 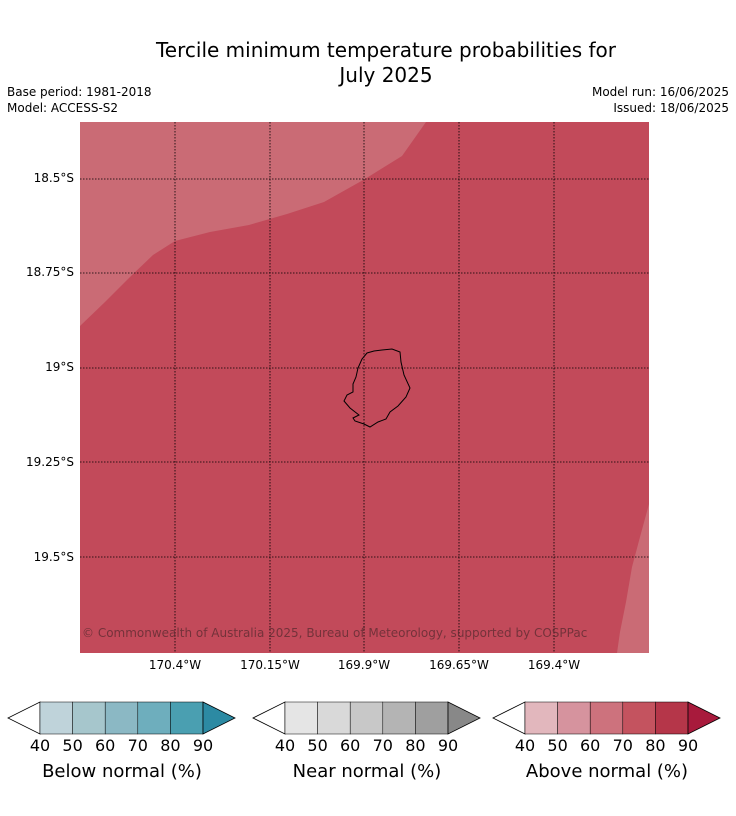 What do you see at coordinates (509, 718) in the screenshot?
I see `colorbar-above-min-extend` at bounding box center [509, 718].